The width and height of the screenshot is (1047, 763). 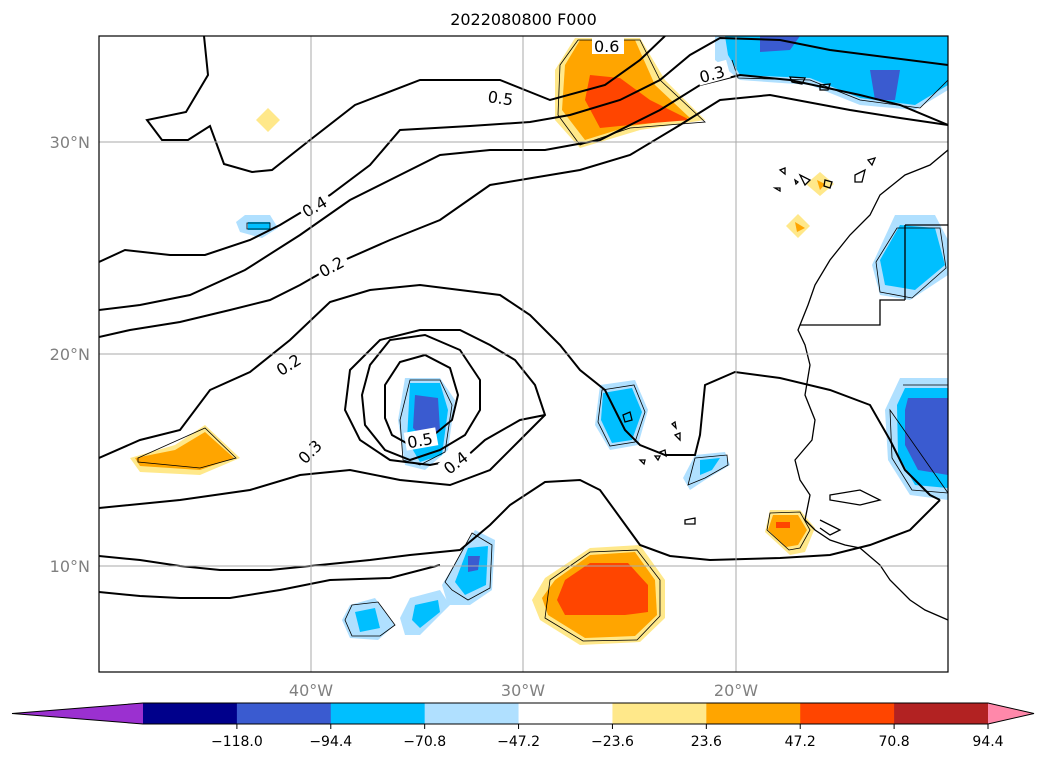 I want to click on lat-tick-labels: 30°N 20°N 10°N, so click(x=70, y=354).